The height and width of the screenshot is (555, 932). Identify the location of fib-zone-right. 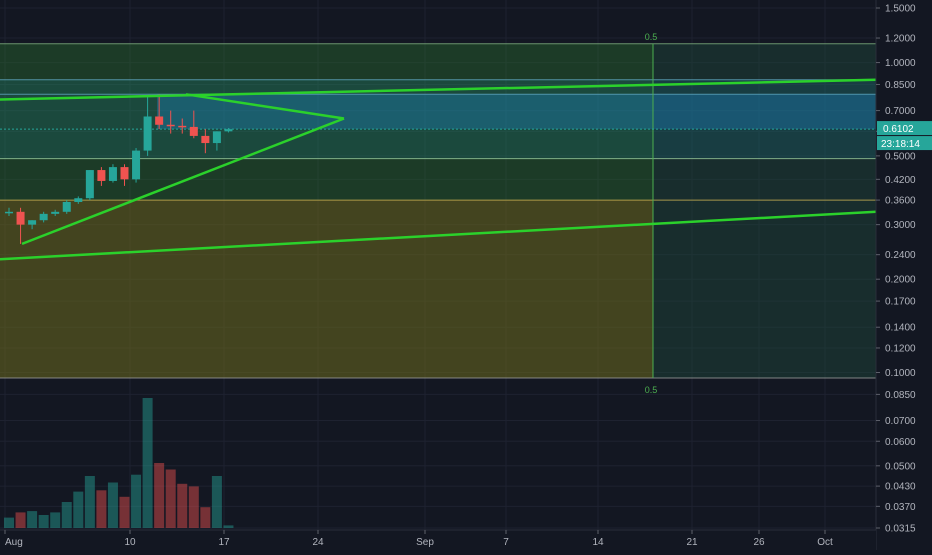
(764, 211).